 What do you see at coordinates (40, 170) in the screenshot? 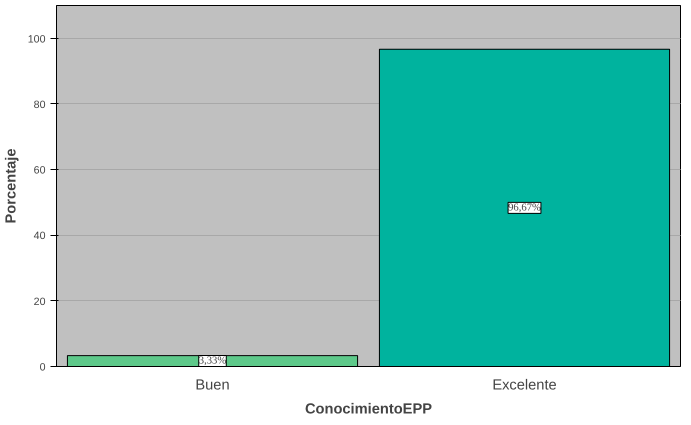
I see `y-tick-label: 60` at bounding box center [40, 170].